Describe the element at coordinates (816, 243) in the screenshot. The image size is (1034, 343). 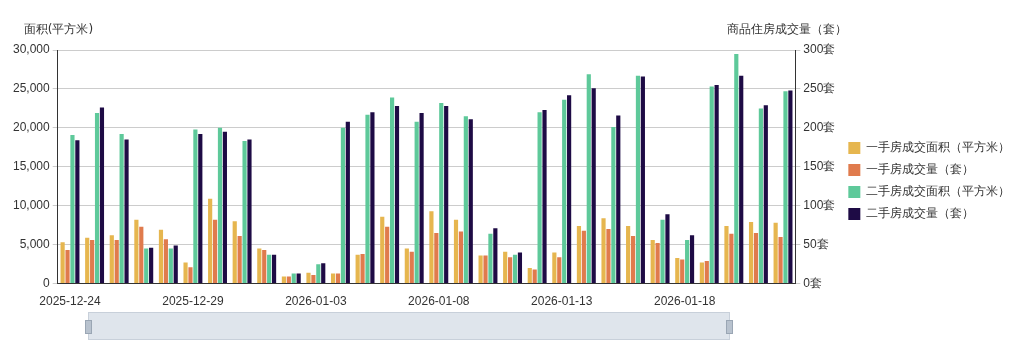
I see `y2-tick-label: 50套` at that location.